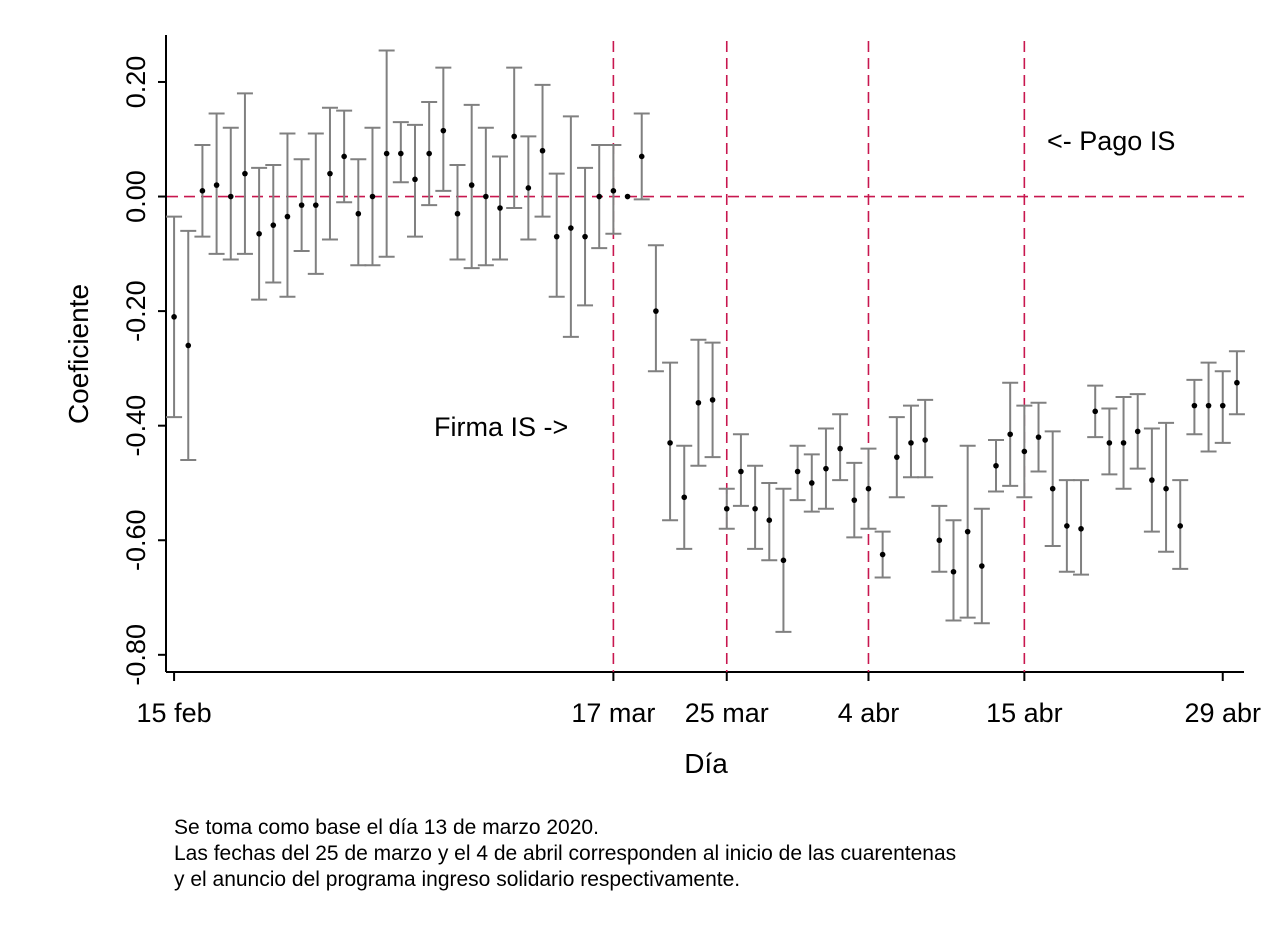 Image resolution: width=1277 pixels, height=929 pixels. Describe the element at coordinates (1111, 141) in the screenshot. I see `annotation: <- Pago IS` at that location.